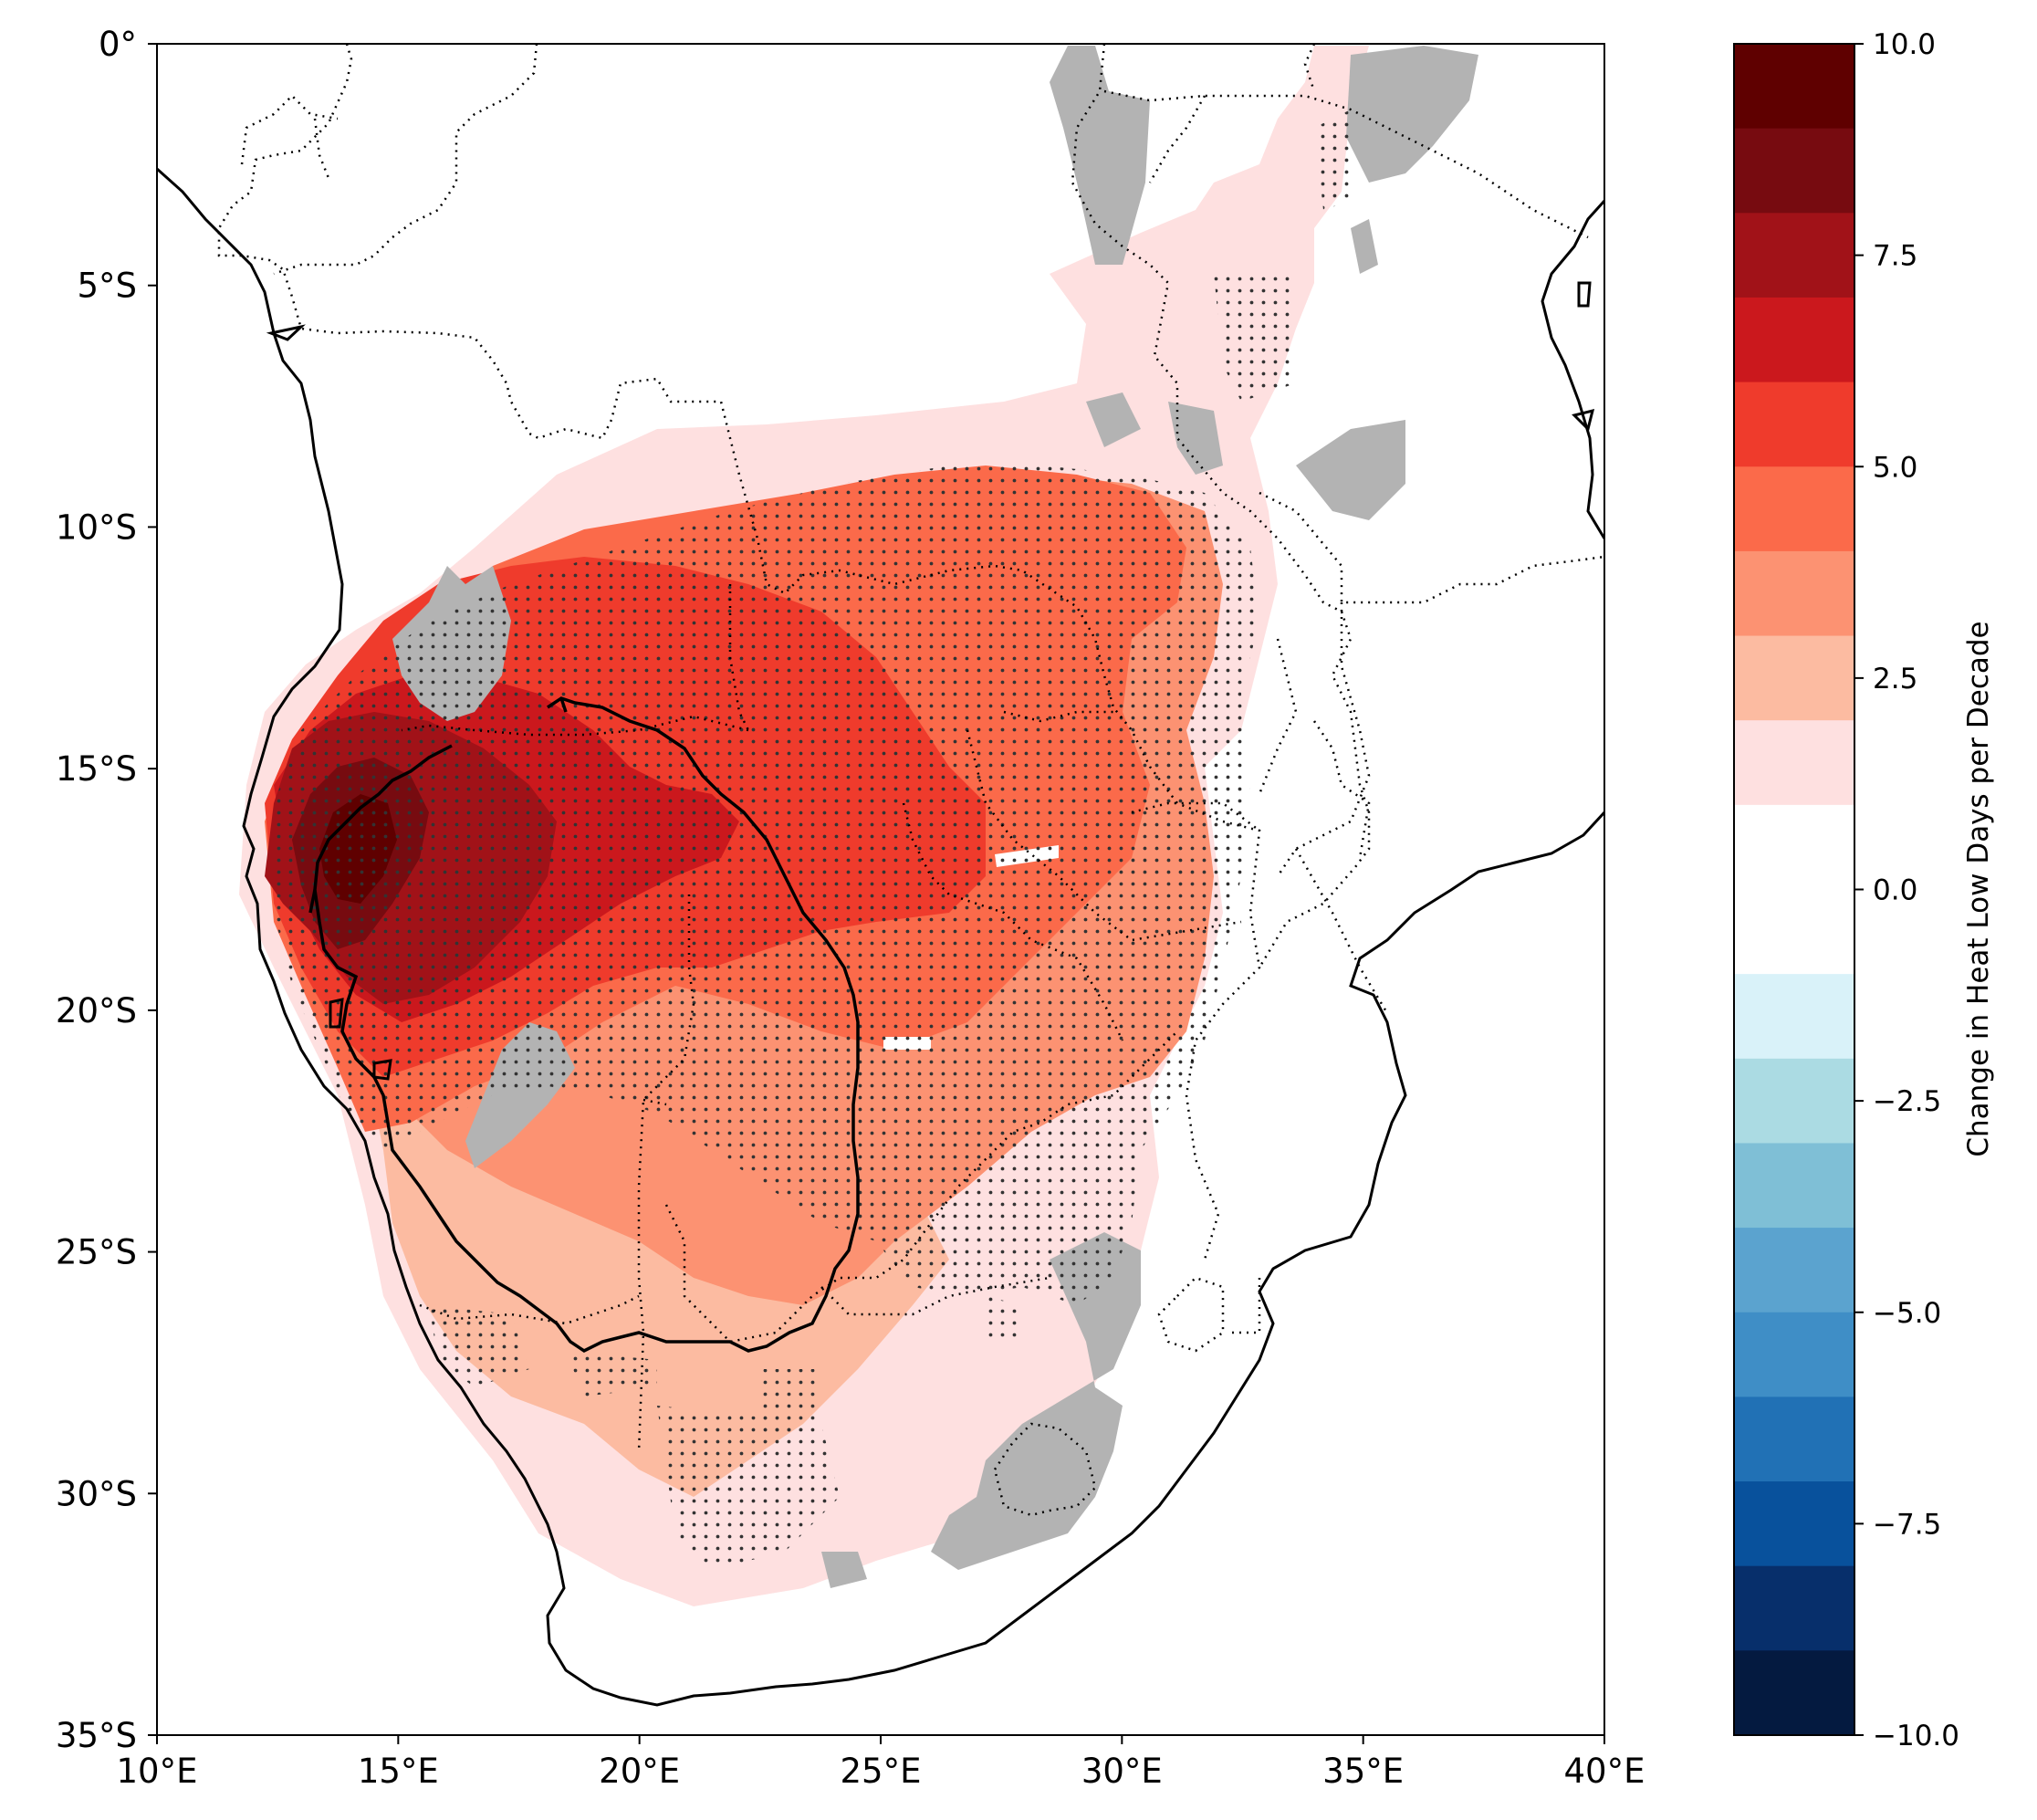  I want to click on longitude-axis: 10°E 15°E 20°E 25°E 30°E 35°E 40°E, so click(881, 1763).